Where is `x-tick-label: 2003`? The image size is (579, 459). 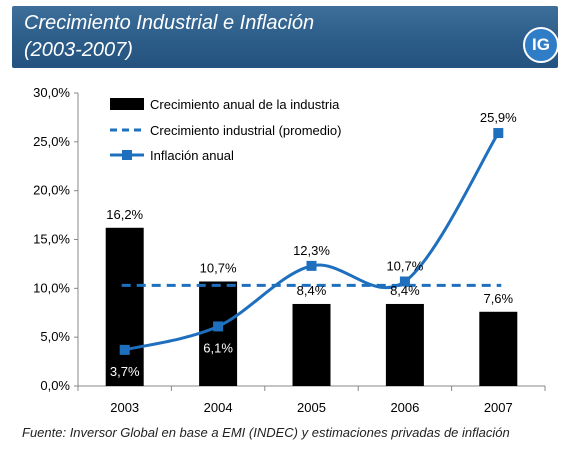
x-tick-label: 2003 is located at coordinates (124, 407).